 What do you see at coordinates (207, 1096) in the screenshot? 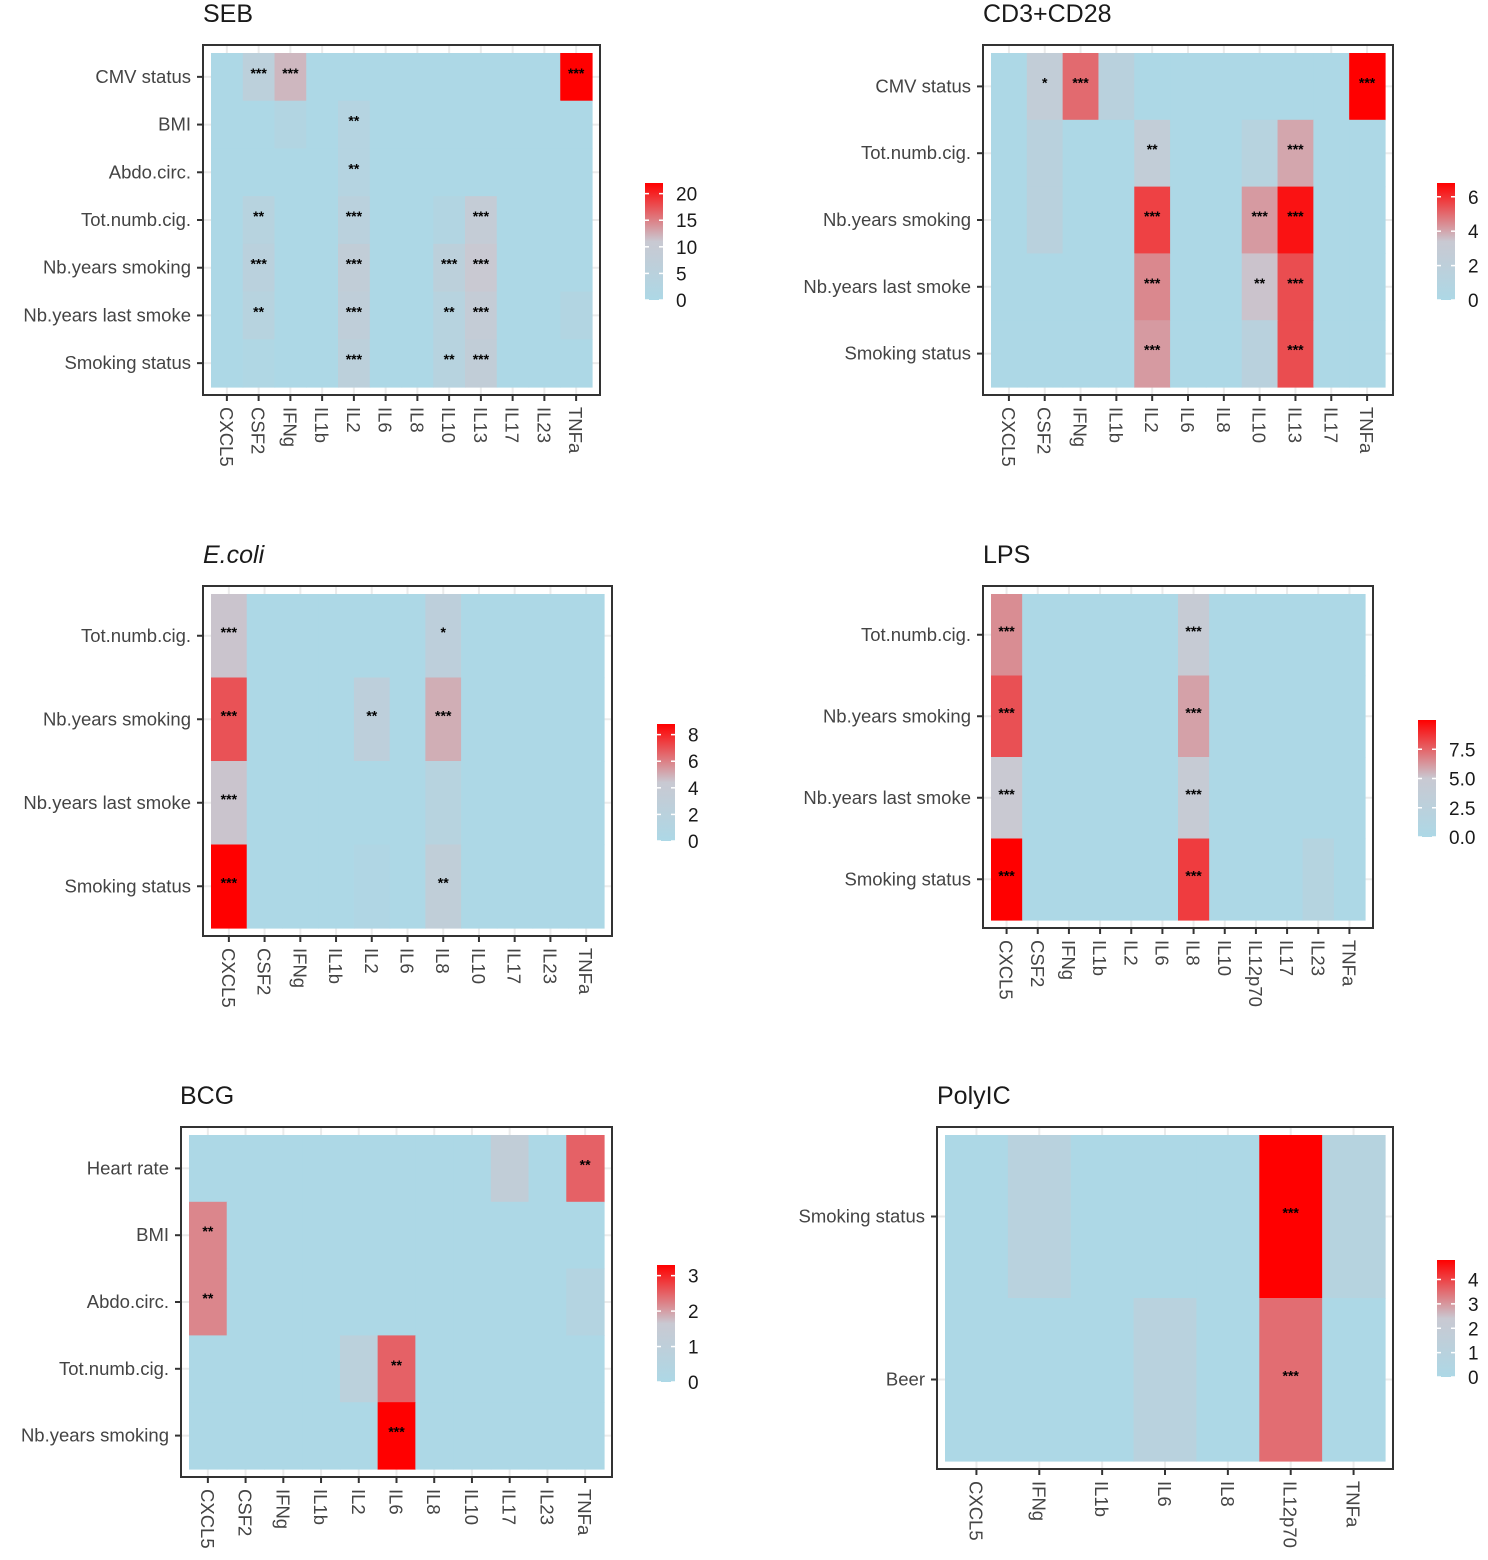
I see `panel-title: BCG` at bounding box center [207, 1096].